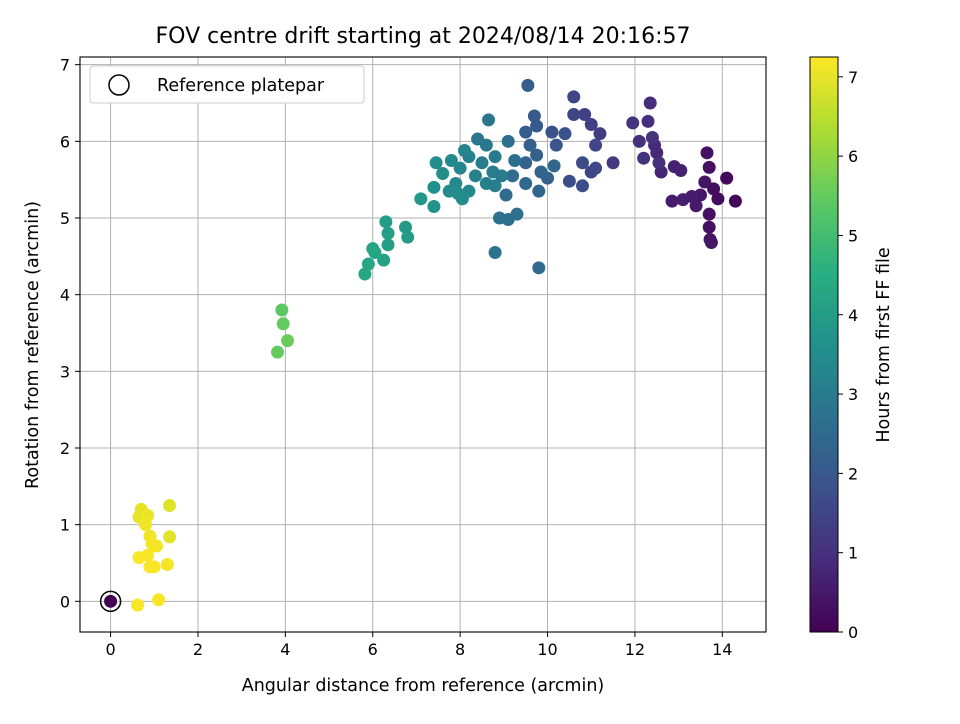  Describe the element at coordinates (853, 473) in the screenshot. I see `colorbar-tick-label: 2` at that location.